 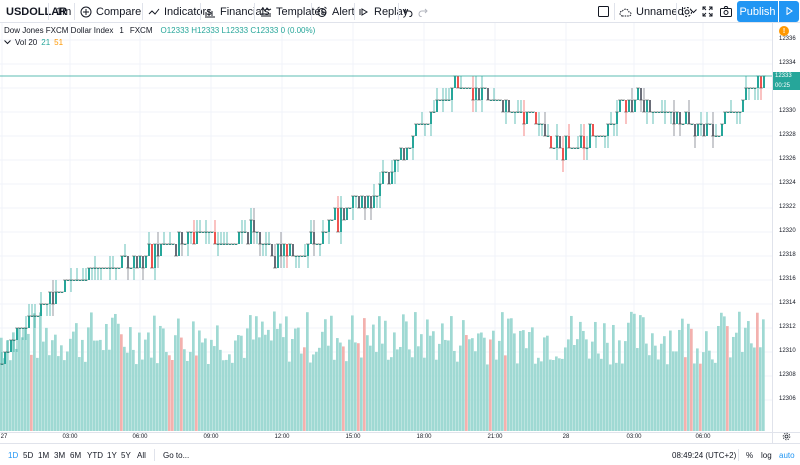 I want to click on alert-badge: !, so click(x=784, y=31).